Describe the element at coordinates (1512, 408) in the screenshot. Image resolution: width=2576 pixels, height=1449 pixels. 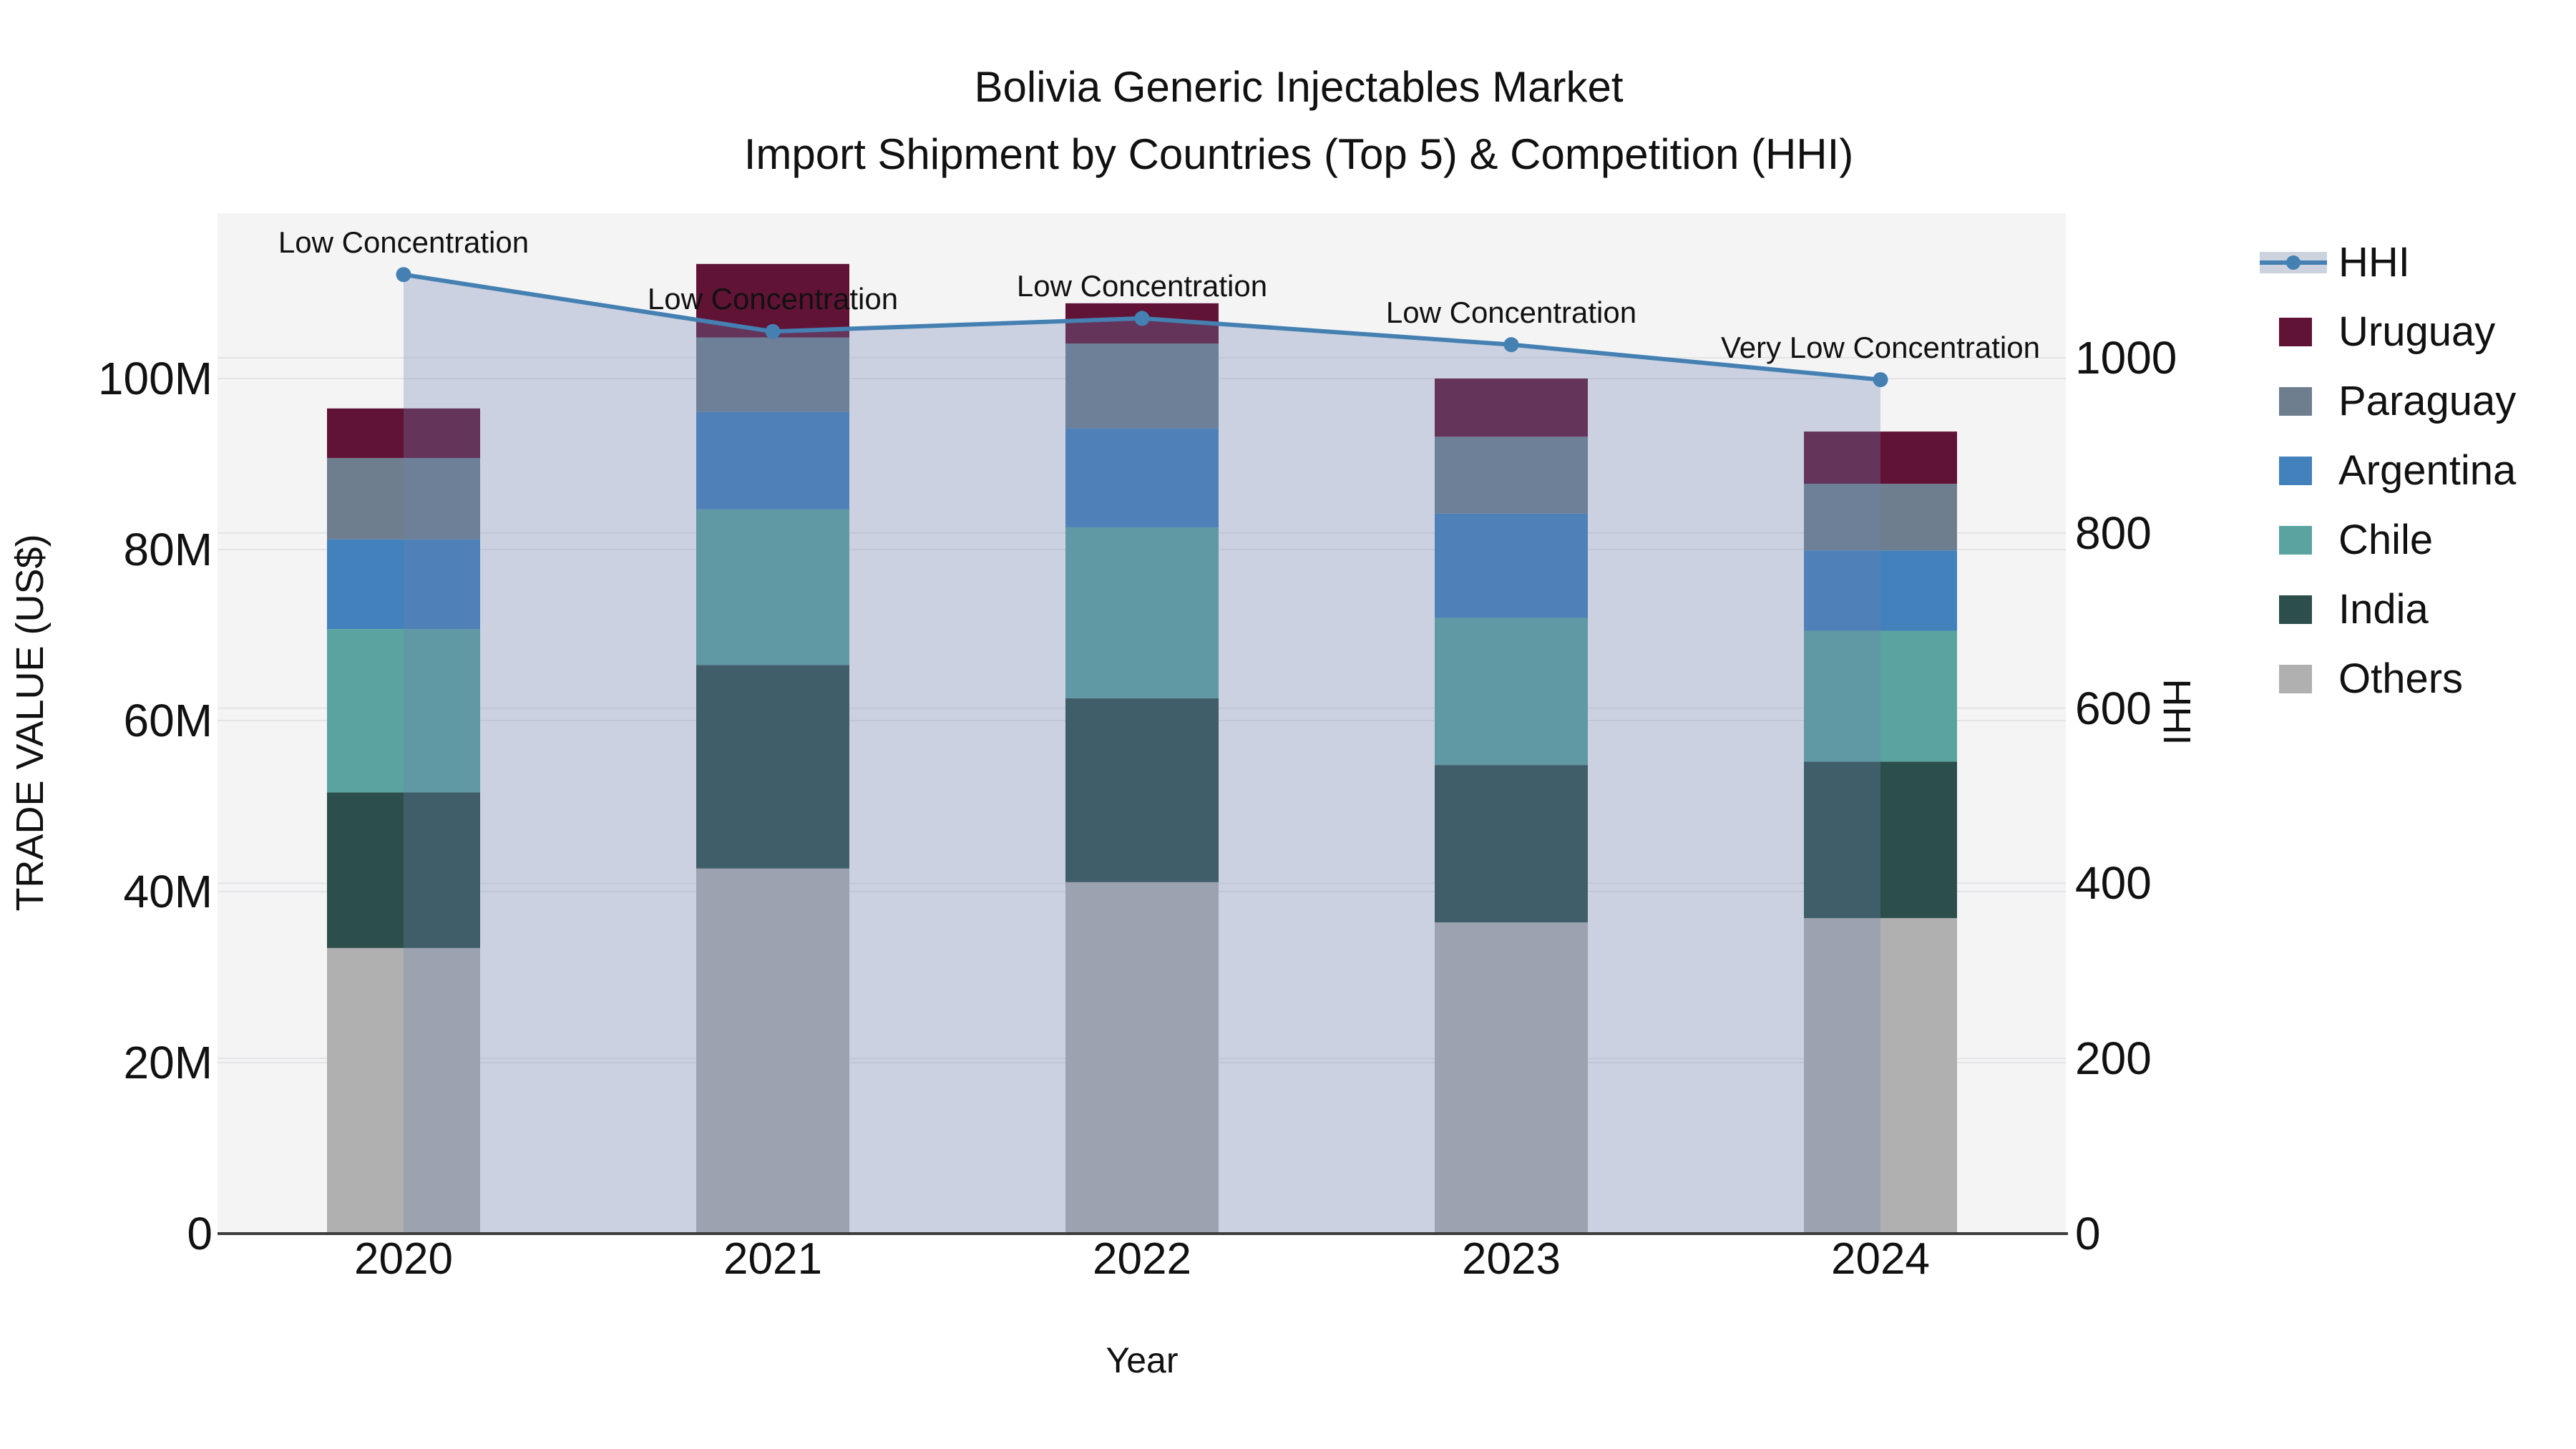
I see `bar-segment-uruguay-2023` at that location.